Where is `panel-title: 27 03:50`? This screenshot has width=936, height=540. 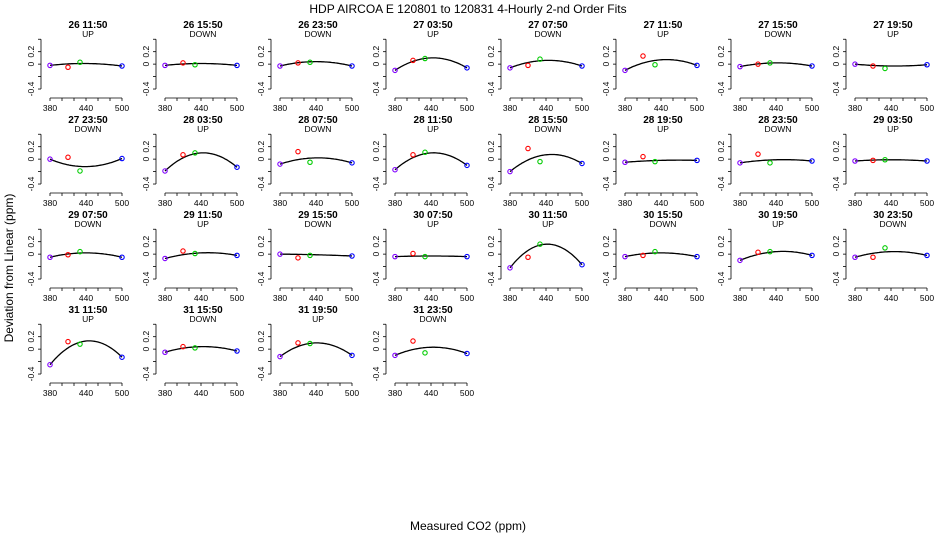
panel-title: 27 03:50 is located at coordinates (433, 25).